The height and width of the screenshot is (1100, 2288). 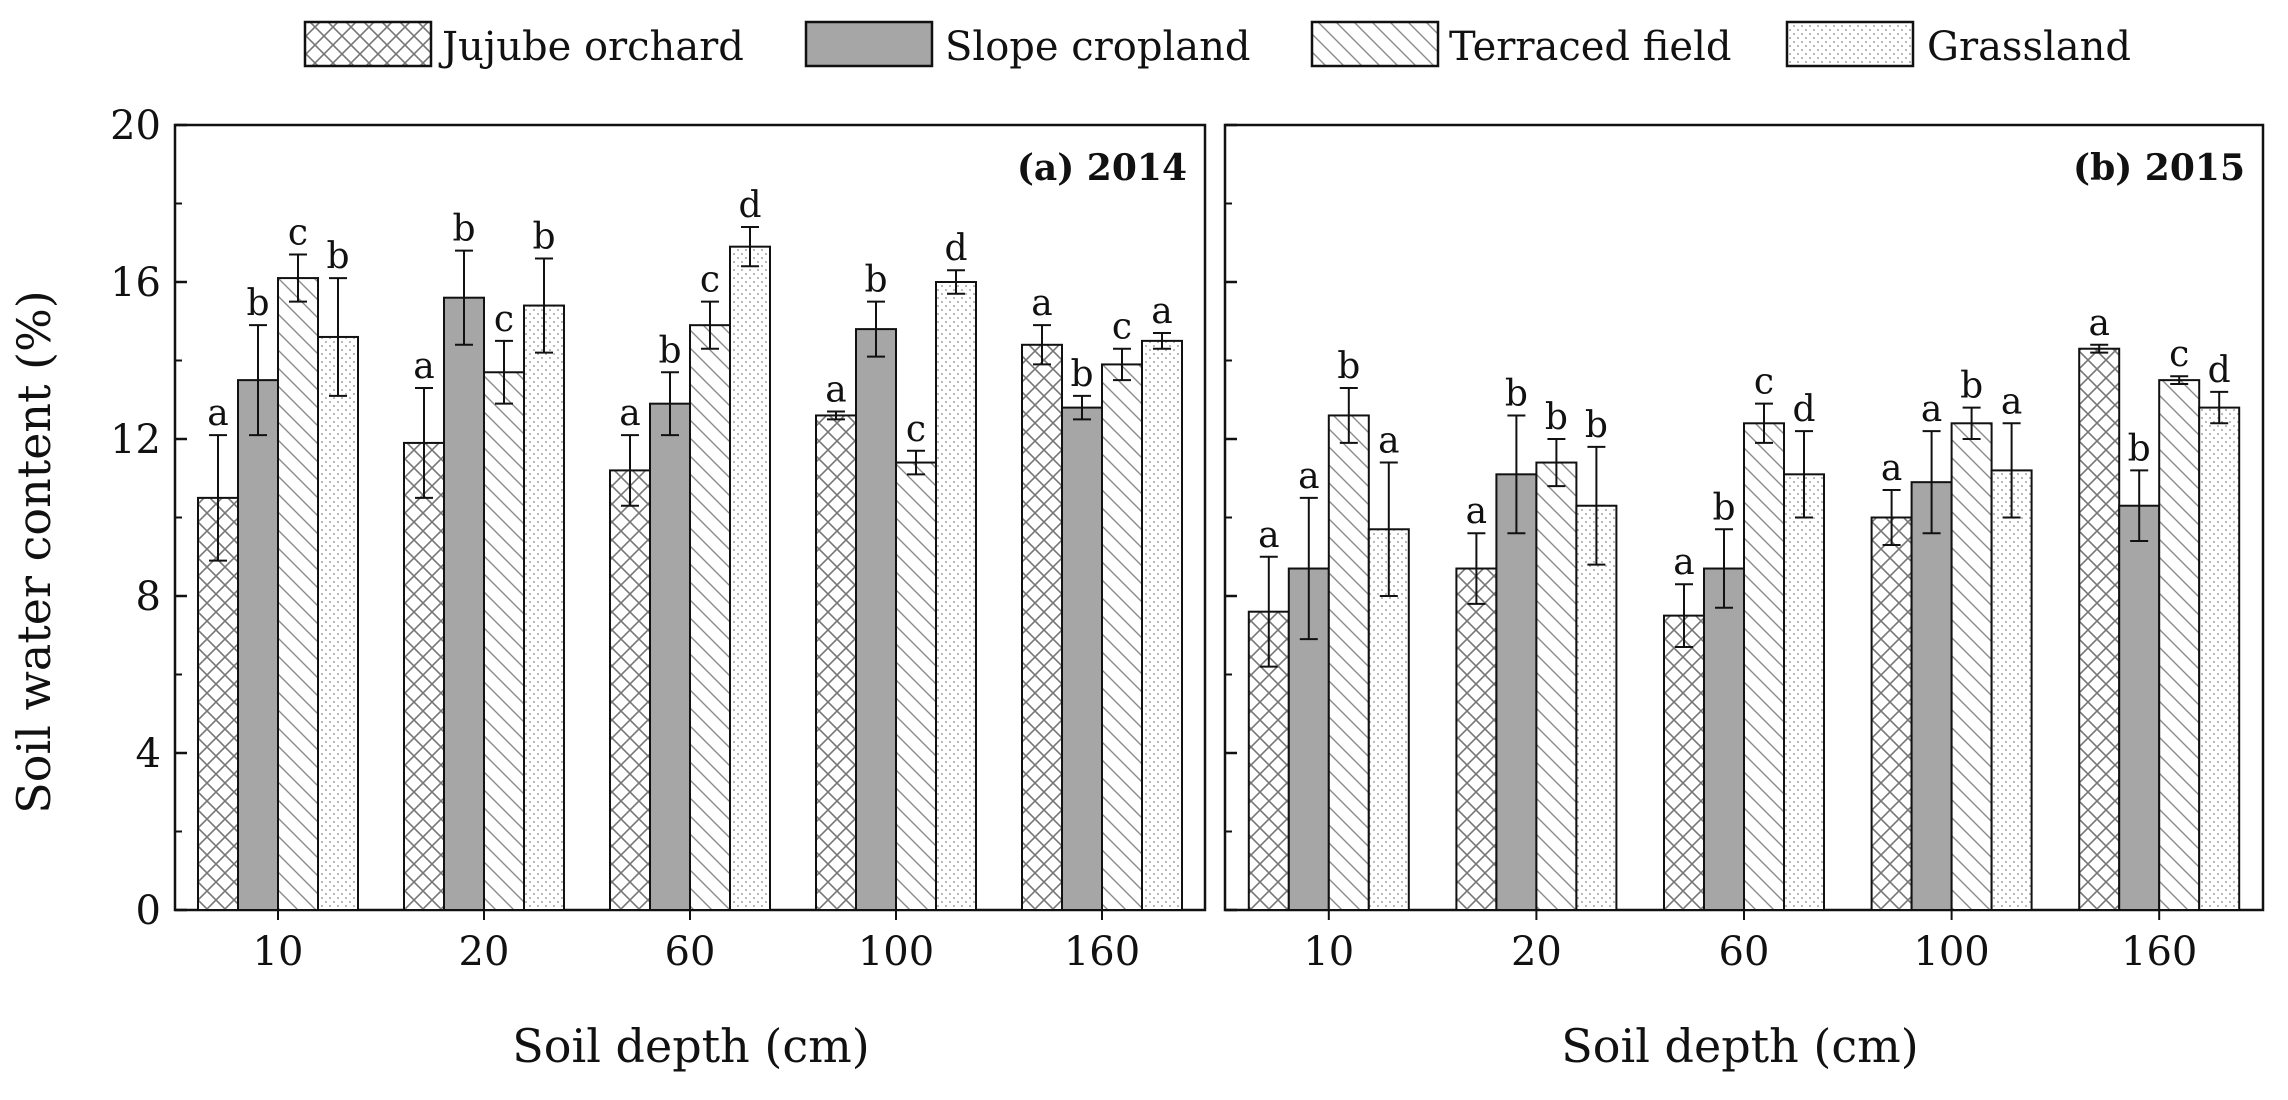 I want to click on x-tick-label-2014: 160, so click(x=1102, y=952).